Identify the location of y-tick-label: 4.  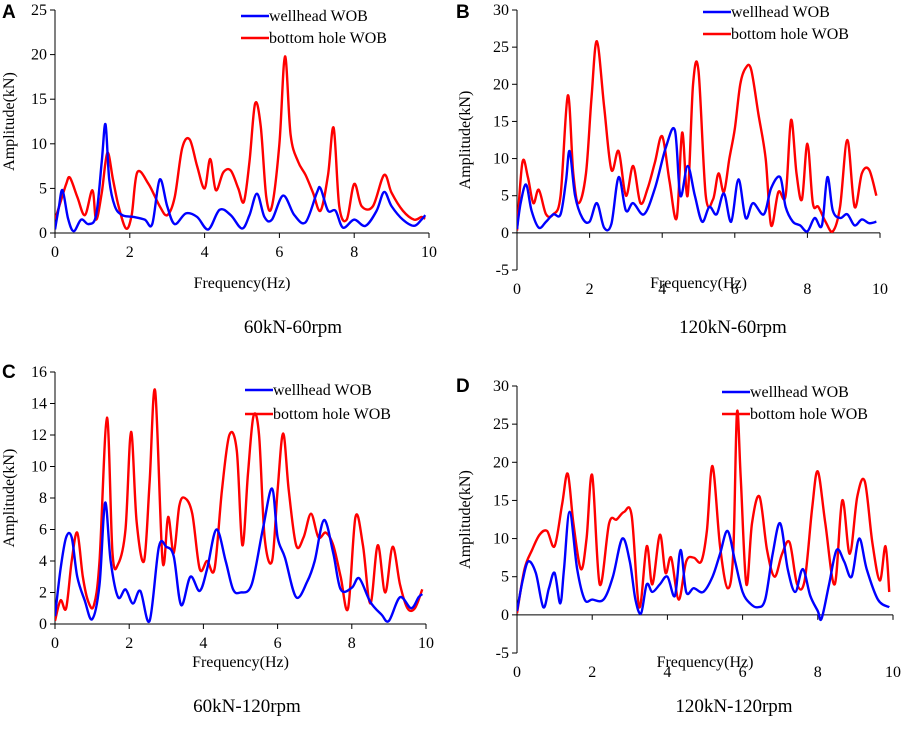
(43, 561).